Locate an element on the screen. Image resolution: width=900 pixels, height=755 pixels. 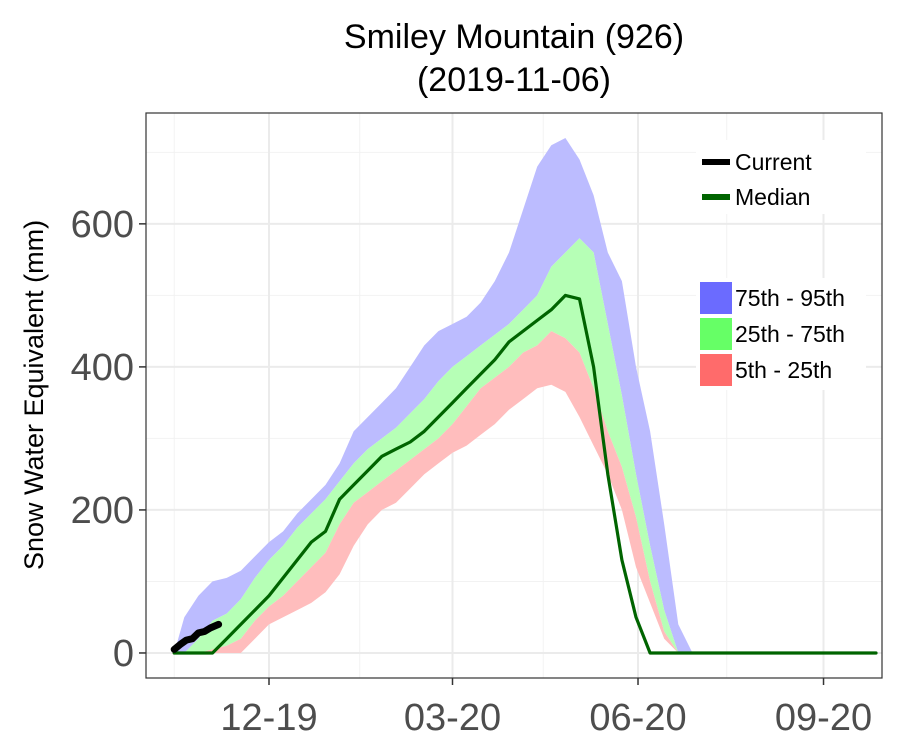
legend-fill-label: 25th - 75th is located at coordinates (790, 334).